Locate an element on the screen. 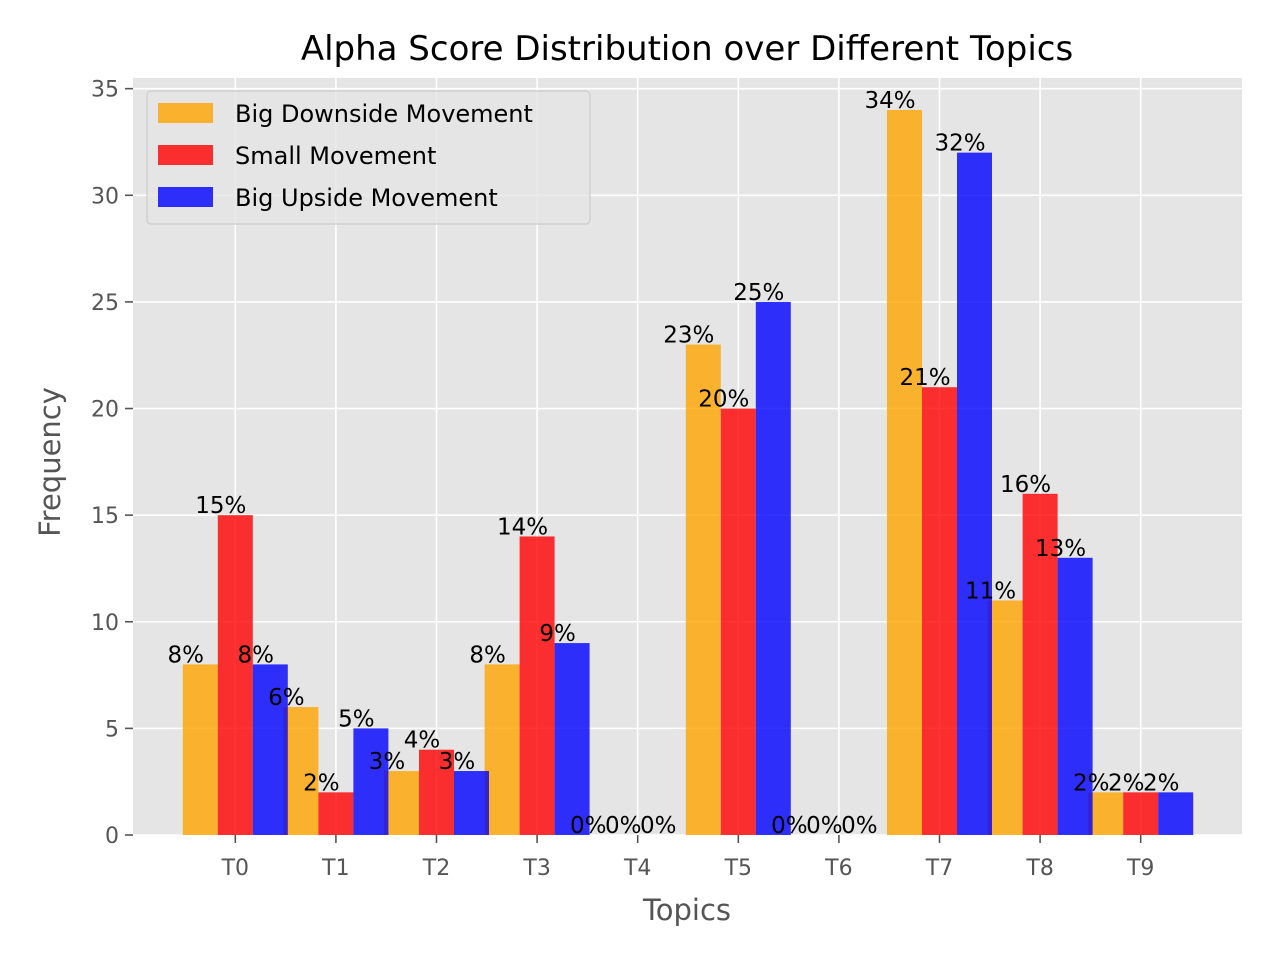 The image size is (1280, 960). y-tick-label: 10 is located at coordinates (105, 623).